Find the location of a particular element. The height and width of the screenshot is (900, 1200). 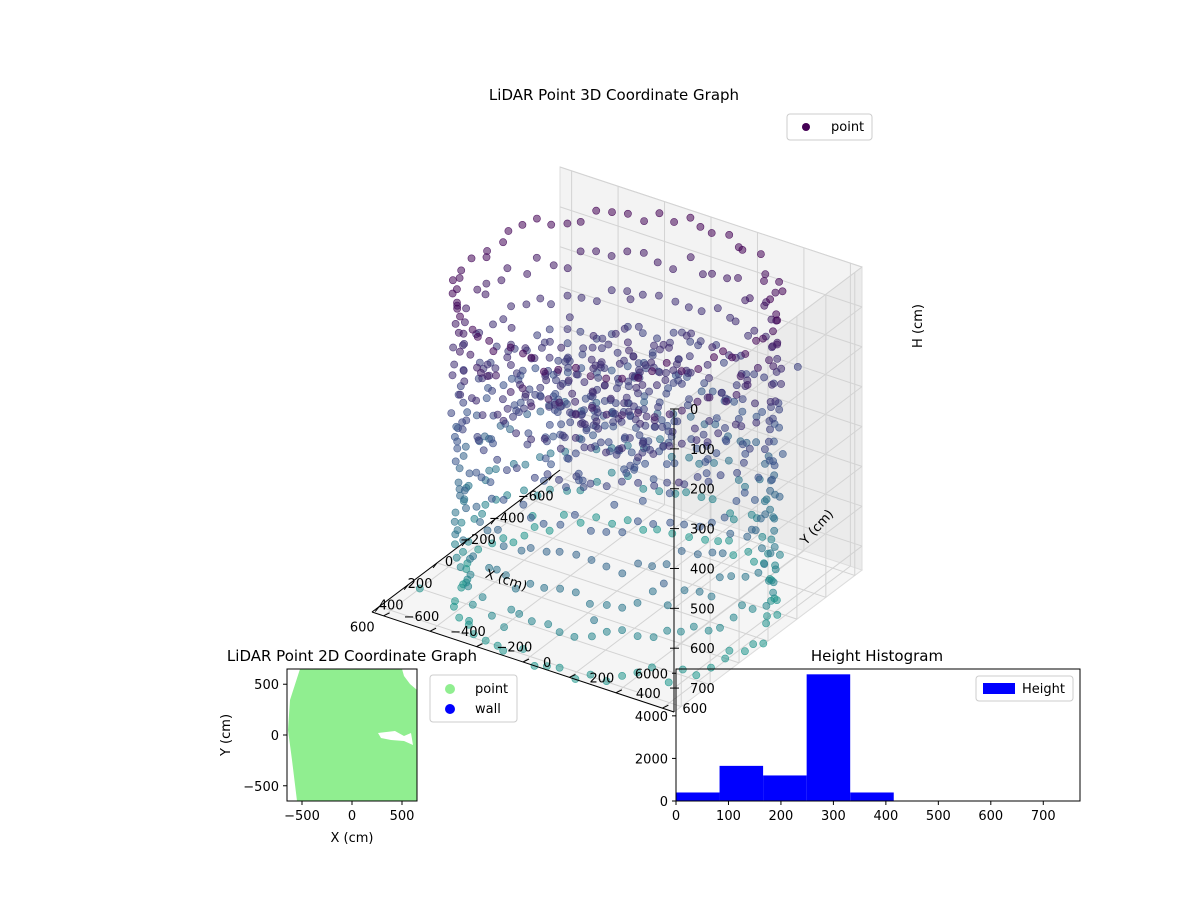

legend-2d-label-point: point is located at coordinates (491, 689).